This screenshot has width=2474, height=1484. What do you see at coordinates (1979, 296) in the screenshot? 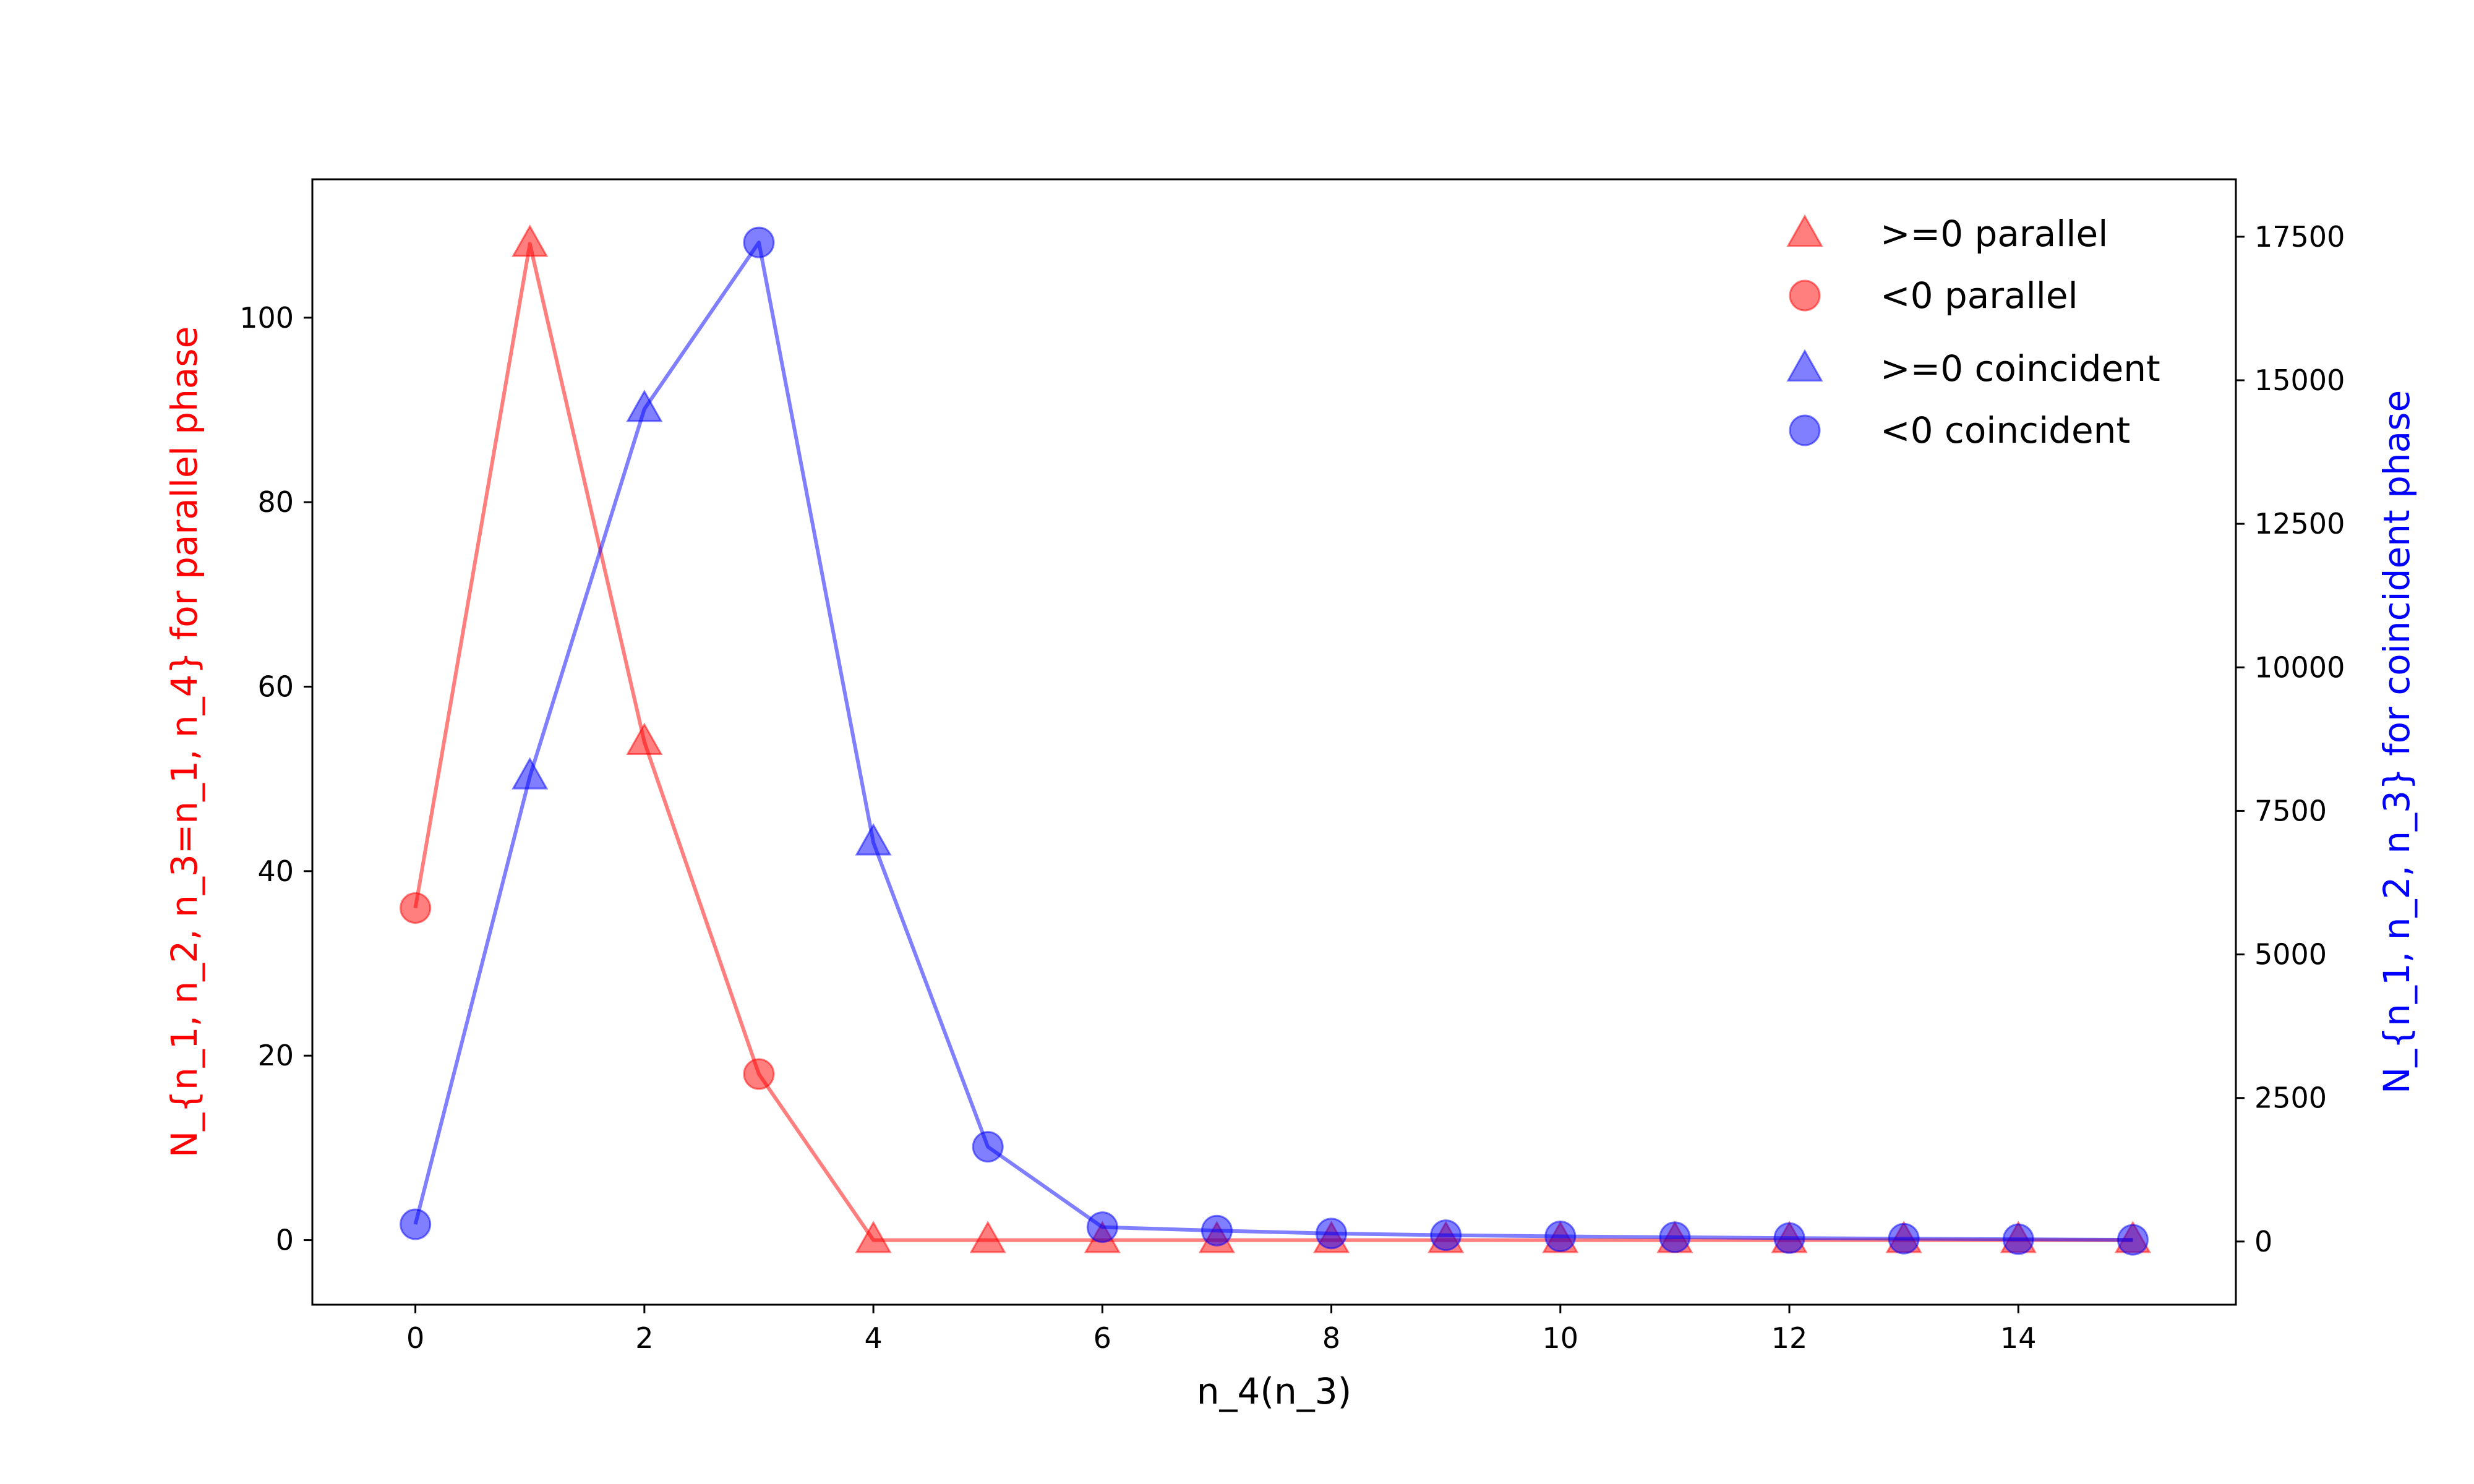
I see `legend-label: <0 parallel` at bounding box center [1979, 296].